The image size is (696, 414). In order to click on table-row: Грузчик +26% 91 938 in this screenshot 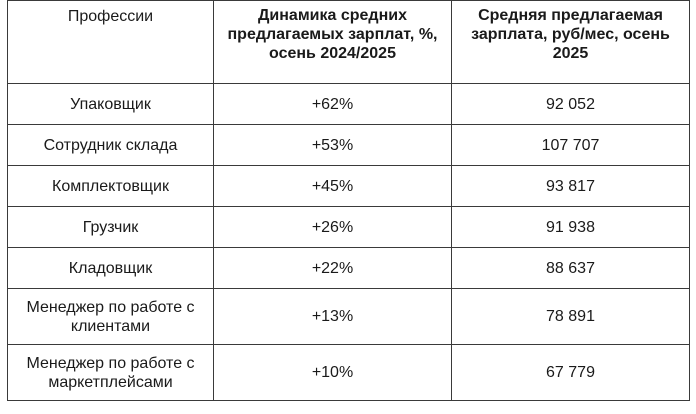, I will do `click(348, 227)`.